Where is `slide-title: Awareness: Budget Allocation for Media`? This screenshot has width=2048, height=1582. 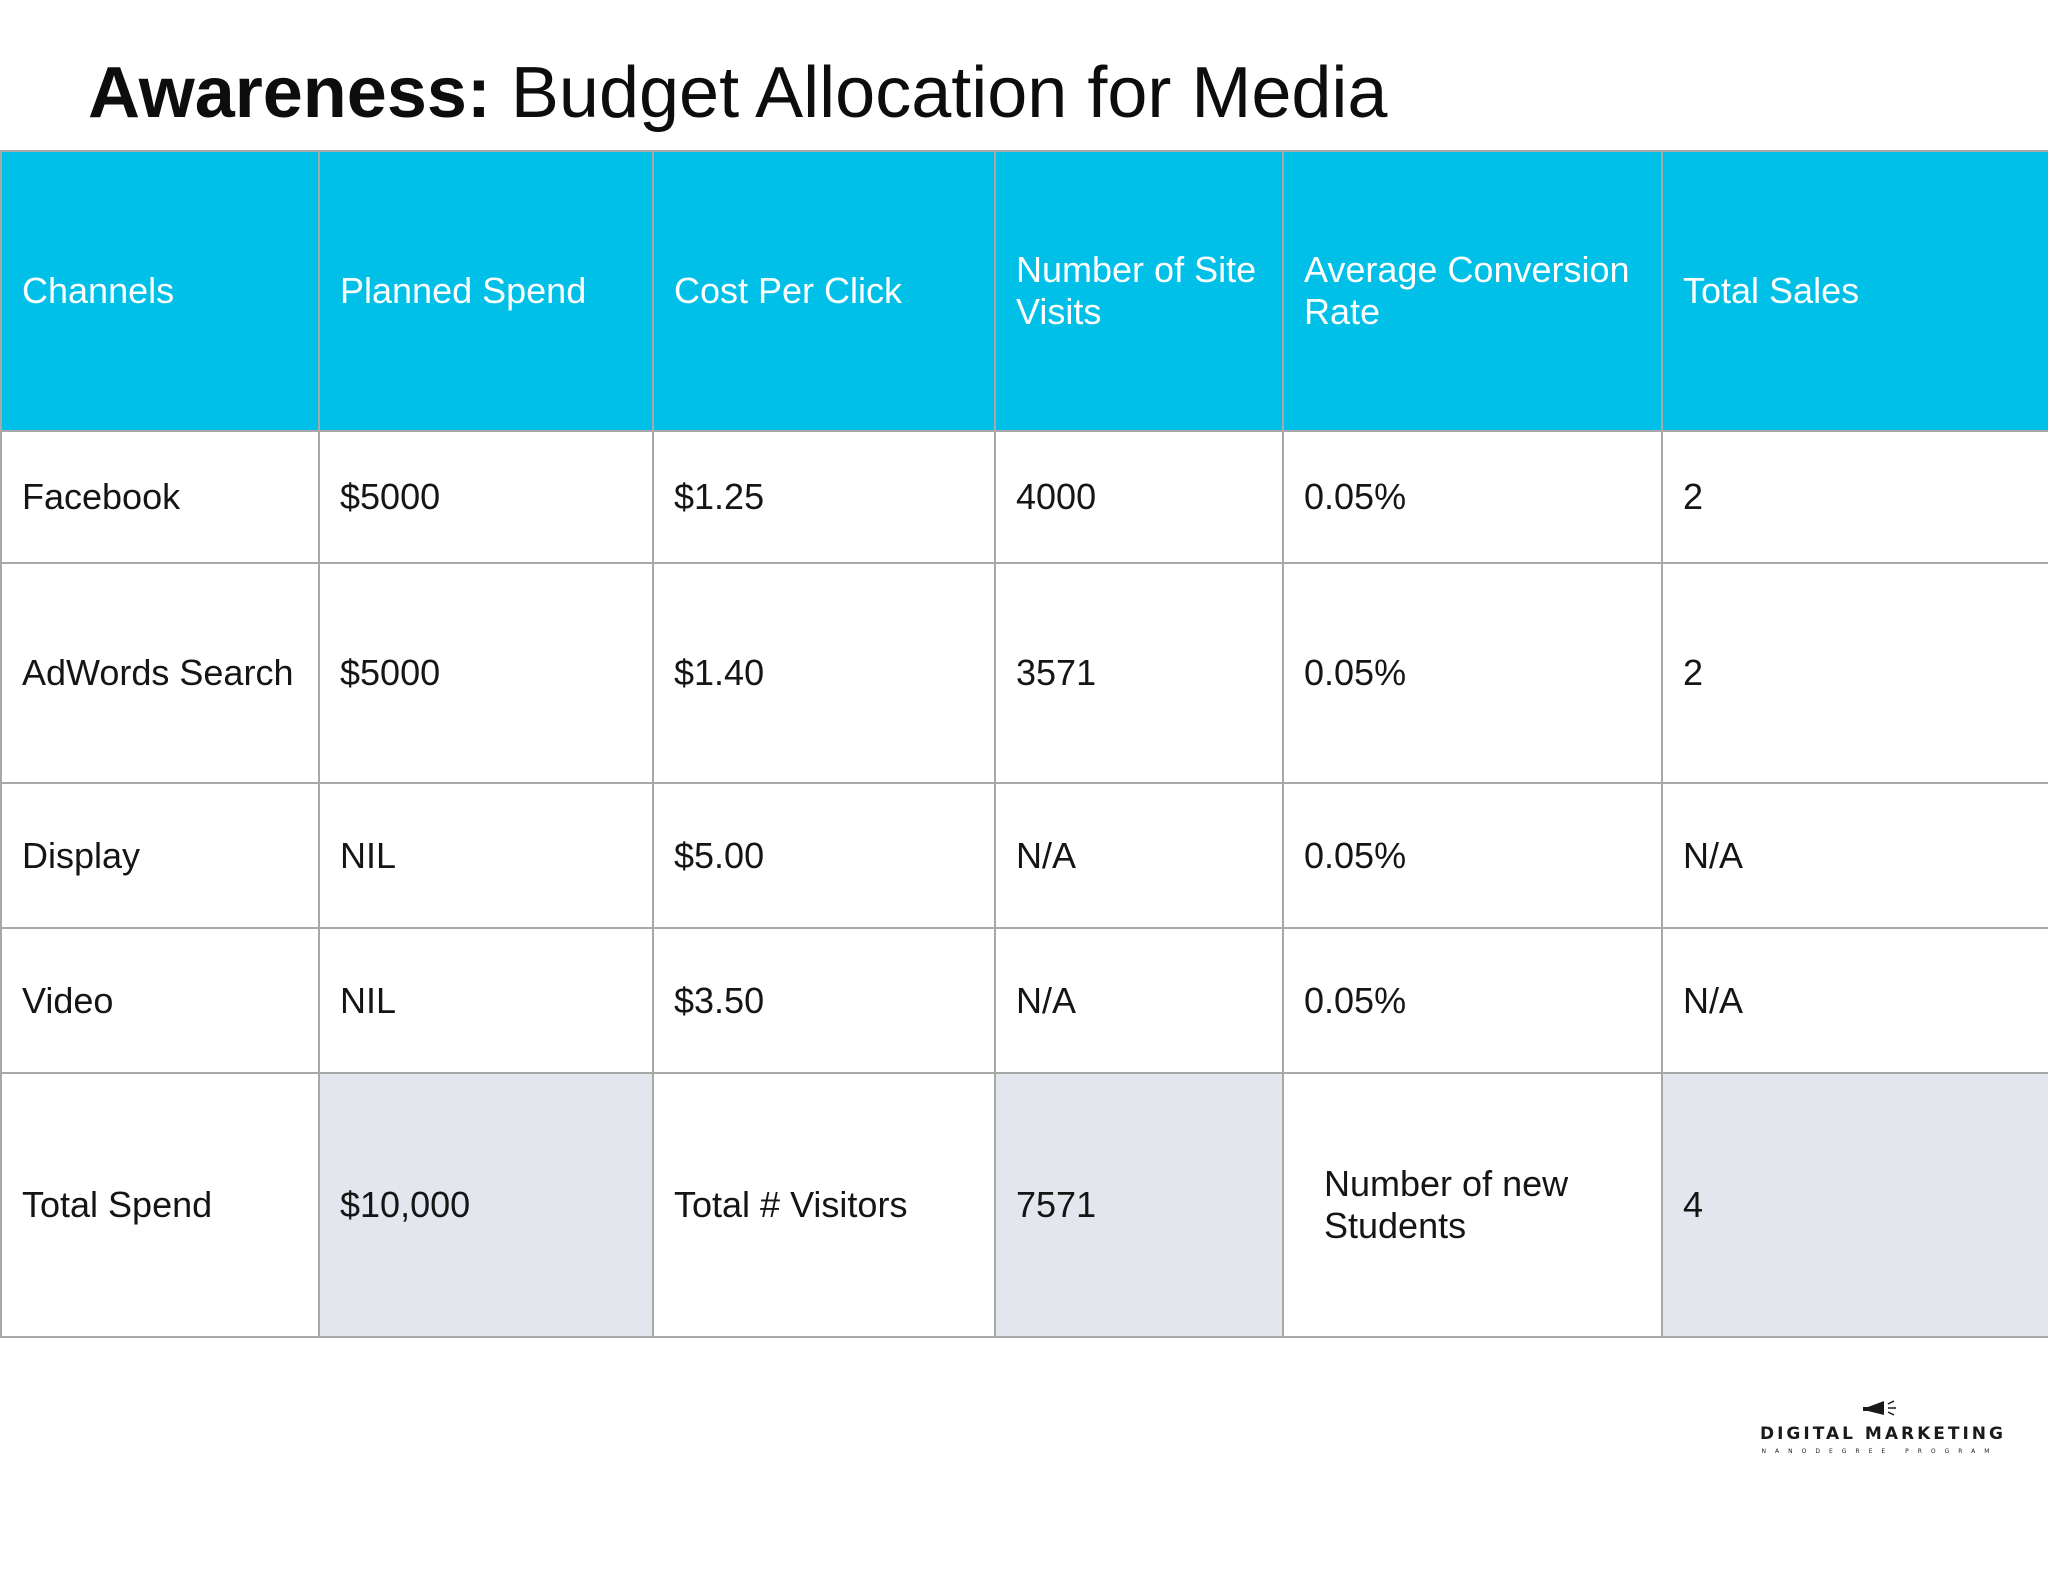
slide-title: Awareness: Budget Allocation for Media is located at coordinates (737, 93).